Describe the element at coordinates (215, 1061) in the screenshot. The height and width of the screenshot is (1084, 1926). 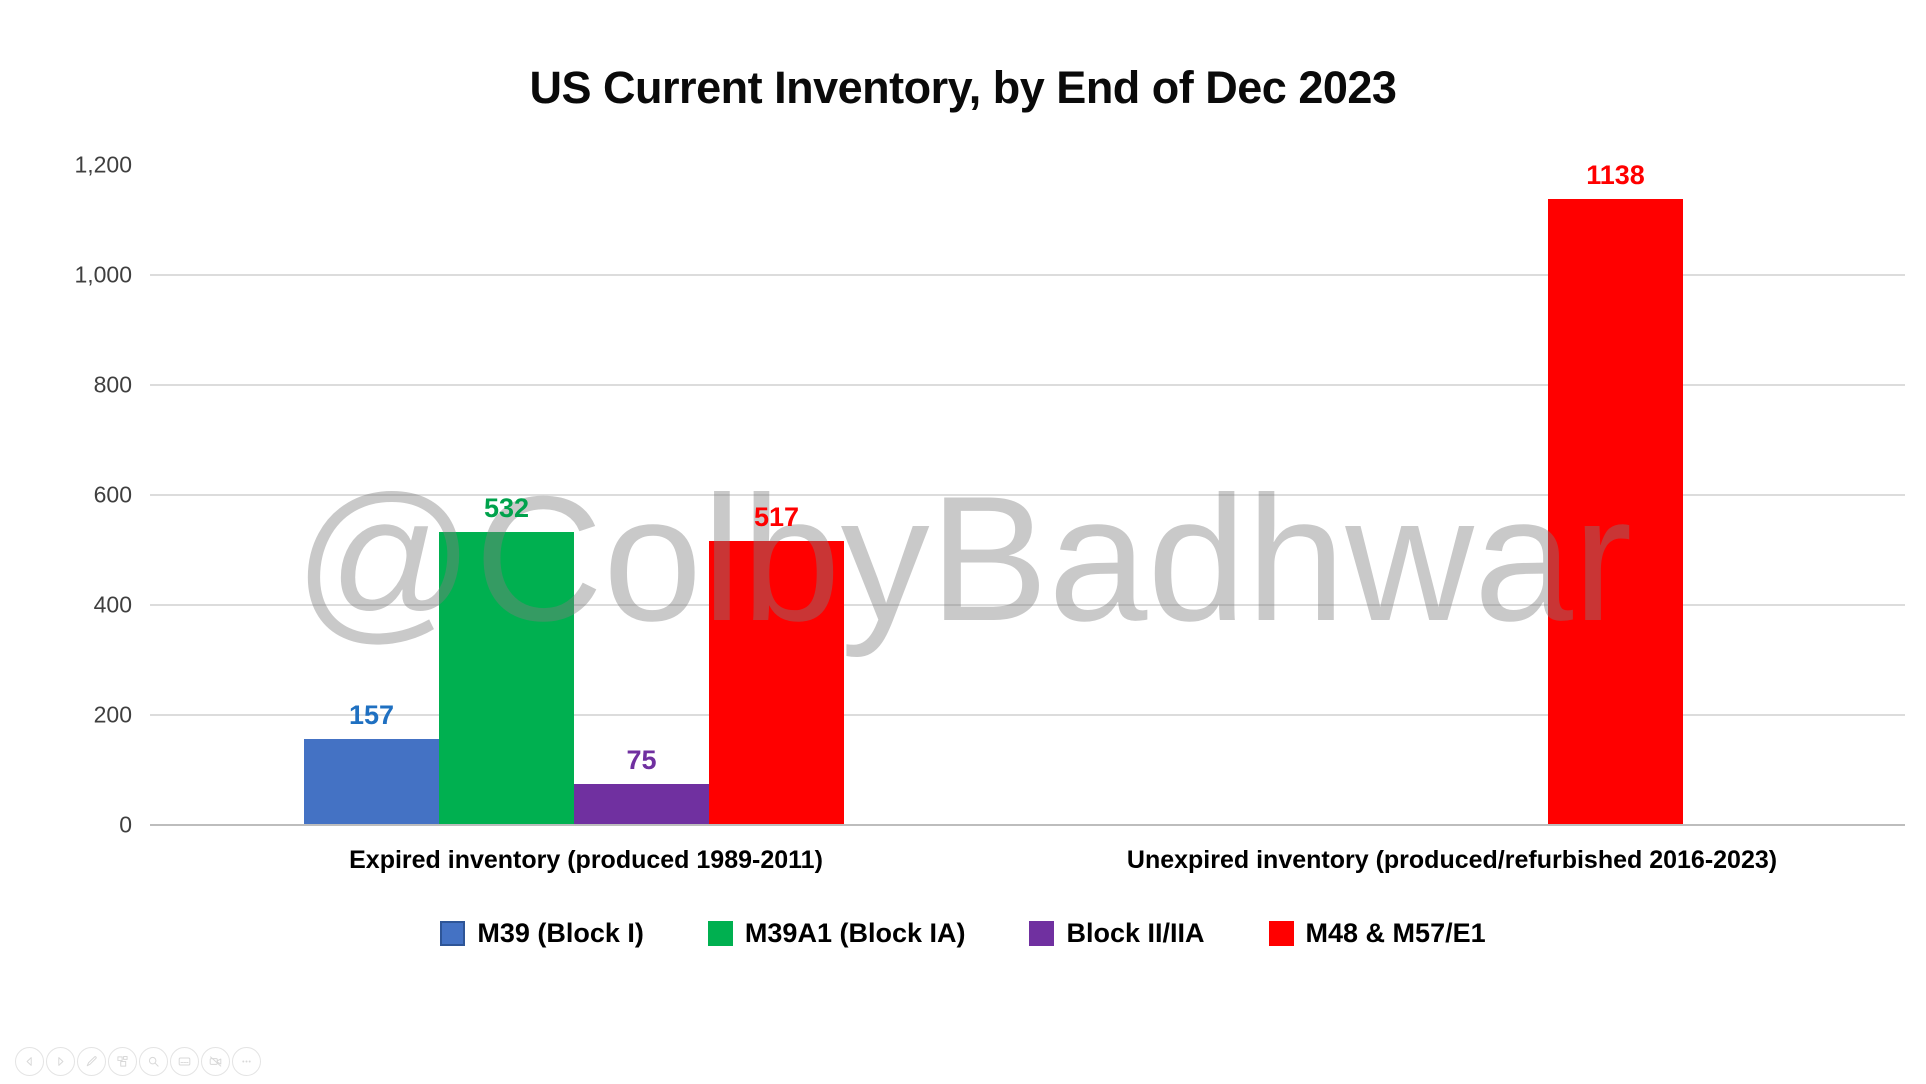
I see `camera-off-icon` at that location.